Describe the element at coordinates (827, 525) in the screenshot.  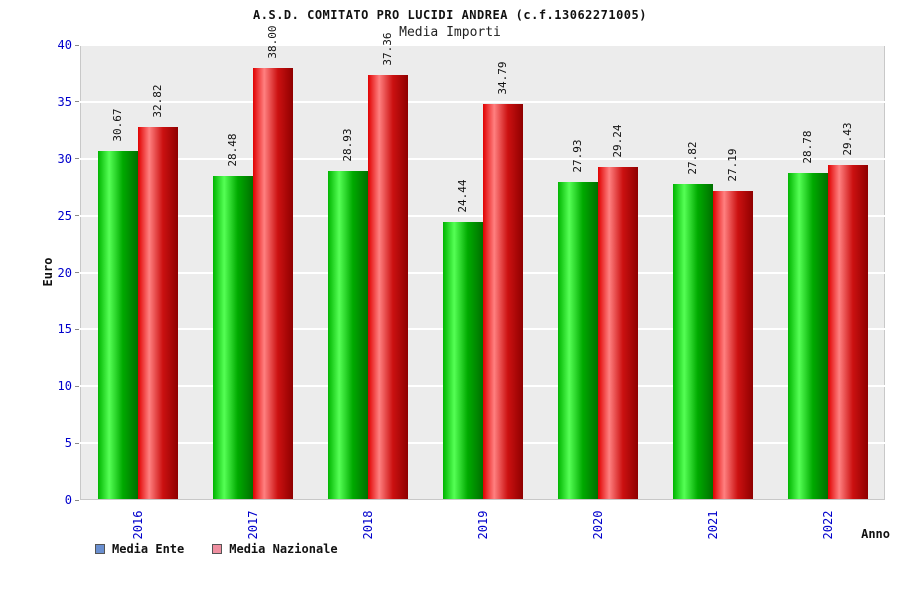
I see `x-axis-tick-label: 2022` at that location.